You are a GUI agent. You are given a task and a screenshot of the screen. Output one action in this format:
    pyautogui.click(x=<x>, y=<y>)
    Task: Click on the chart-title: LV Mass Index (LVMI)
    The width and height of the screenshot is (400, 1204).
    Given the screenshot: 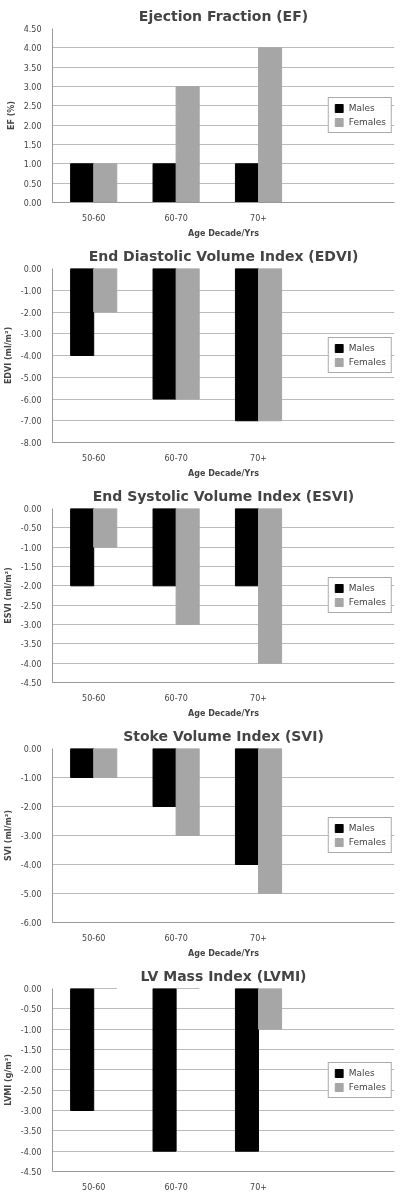 What is the action you would take?
    pyautogui.click(x=223, y=975)
    